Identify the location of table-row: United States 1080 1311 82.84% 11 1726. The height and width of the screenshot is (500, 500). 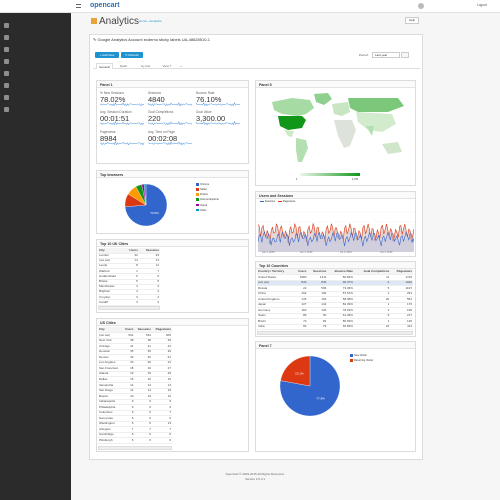
(335, 277).